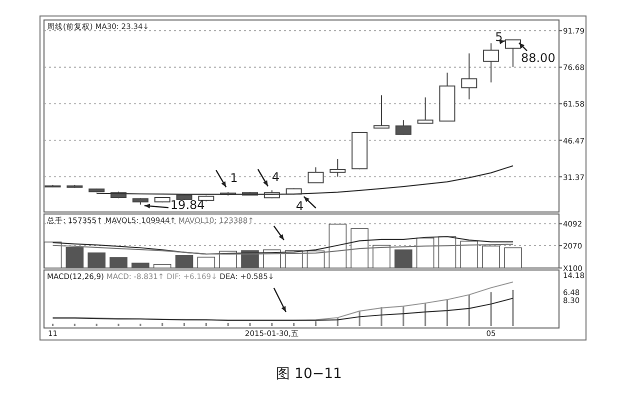 The width and height of the screenshot is (619, 404). I want to click on annotation: 1, so click(234, 178).